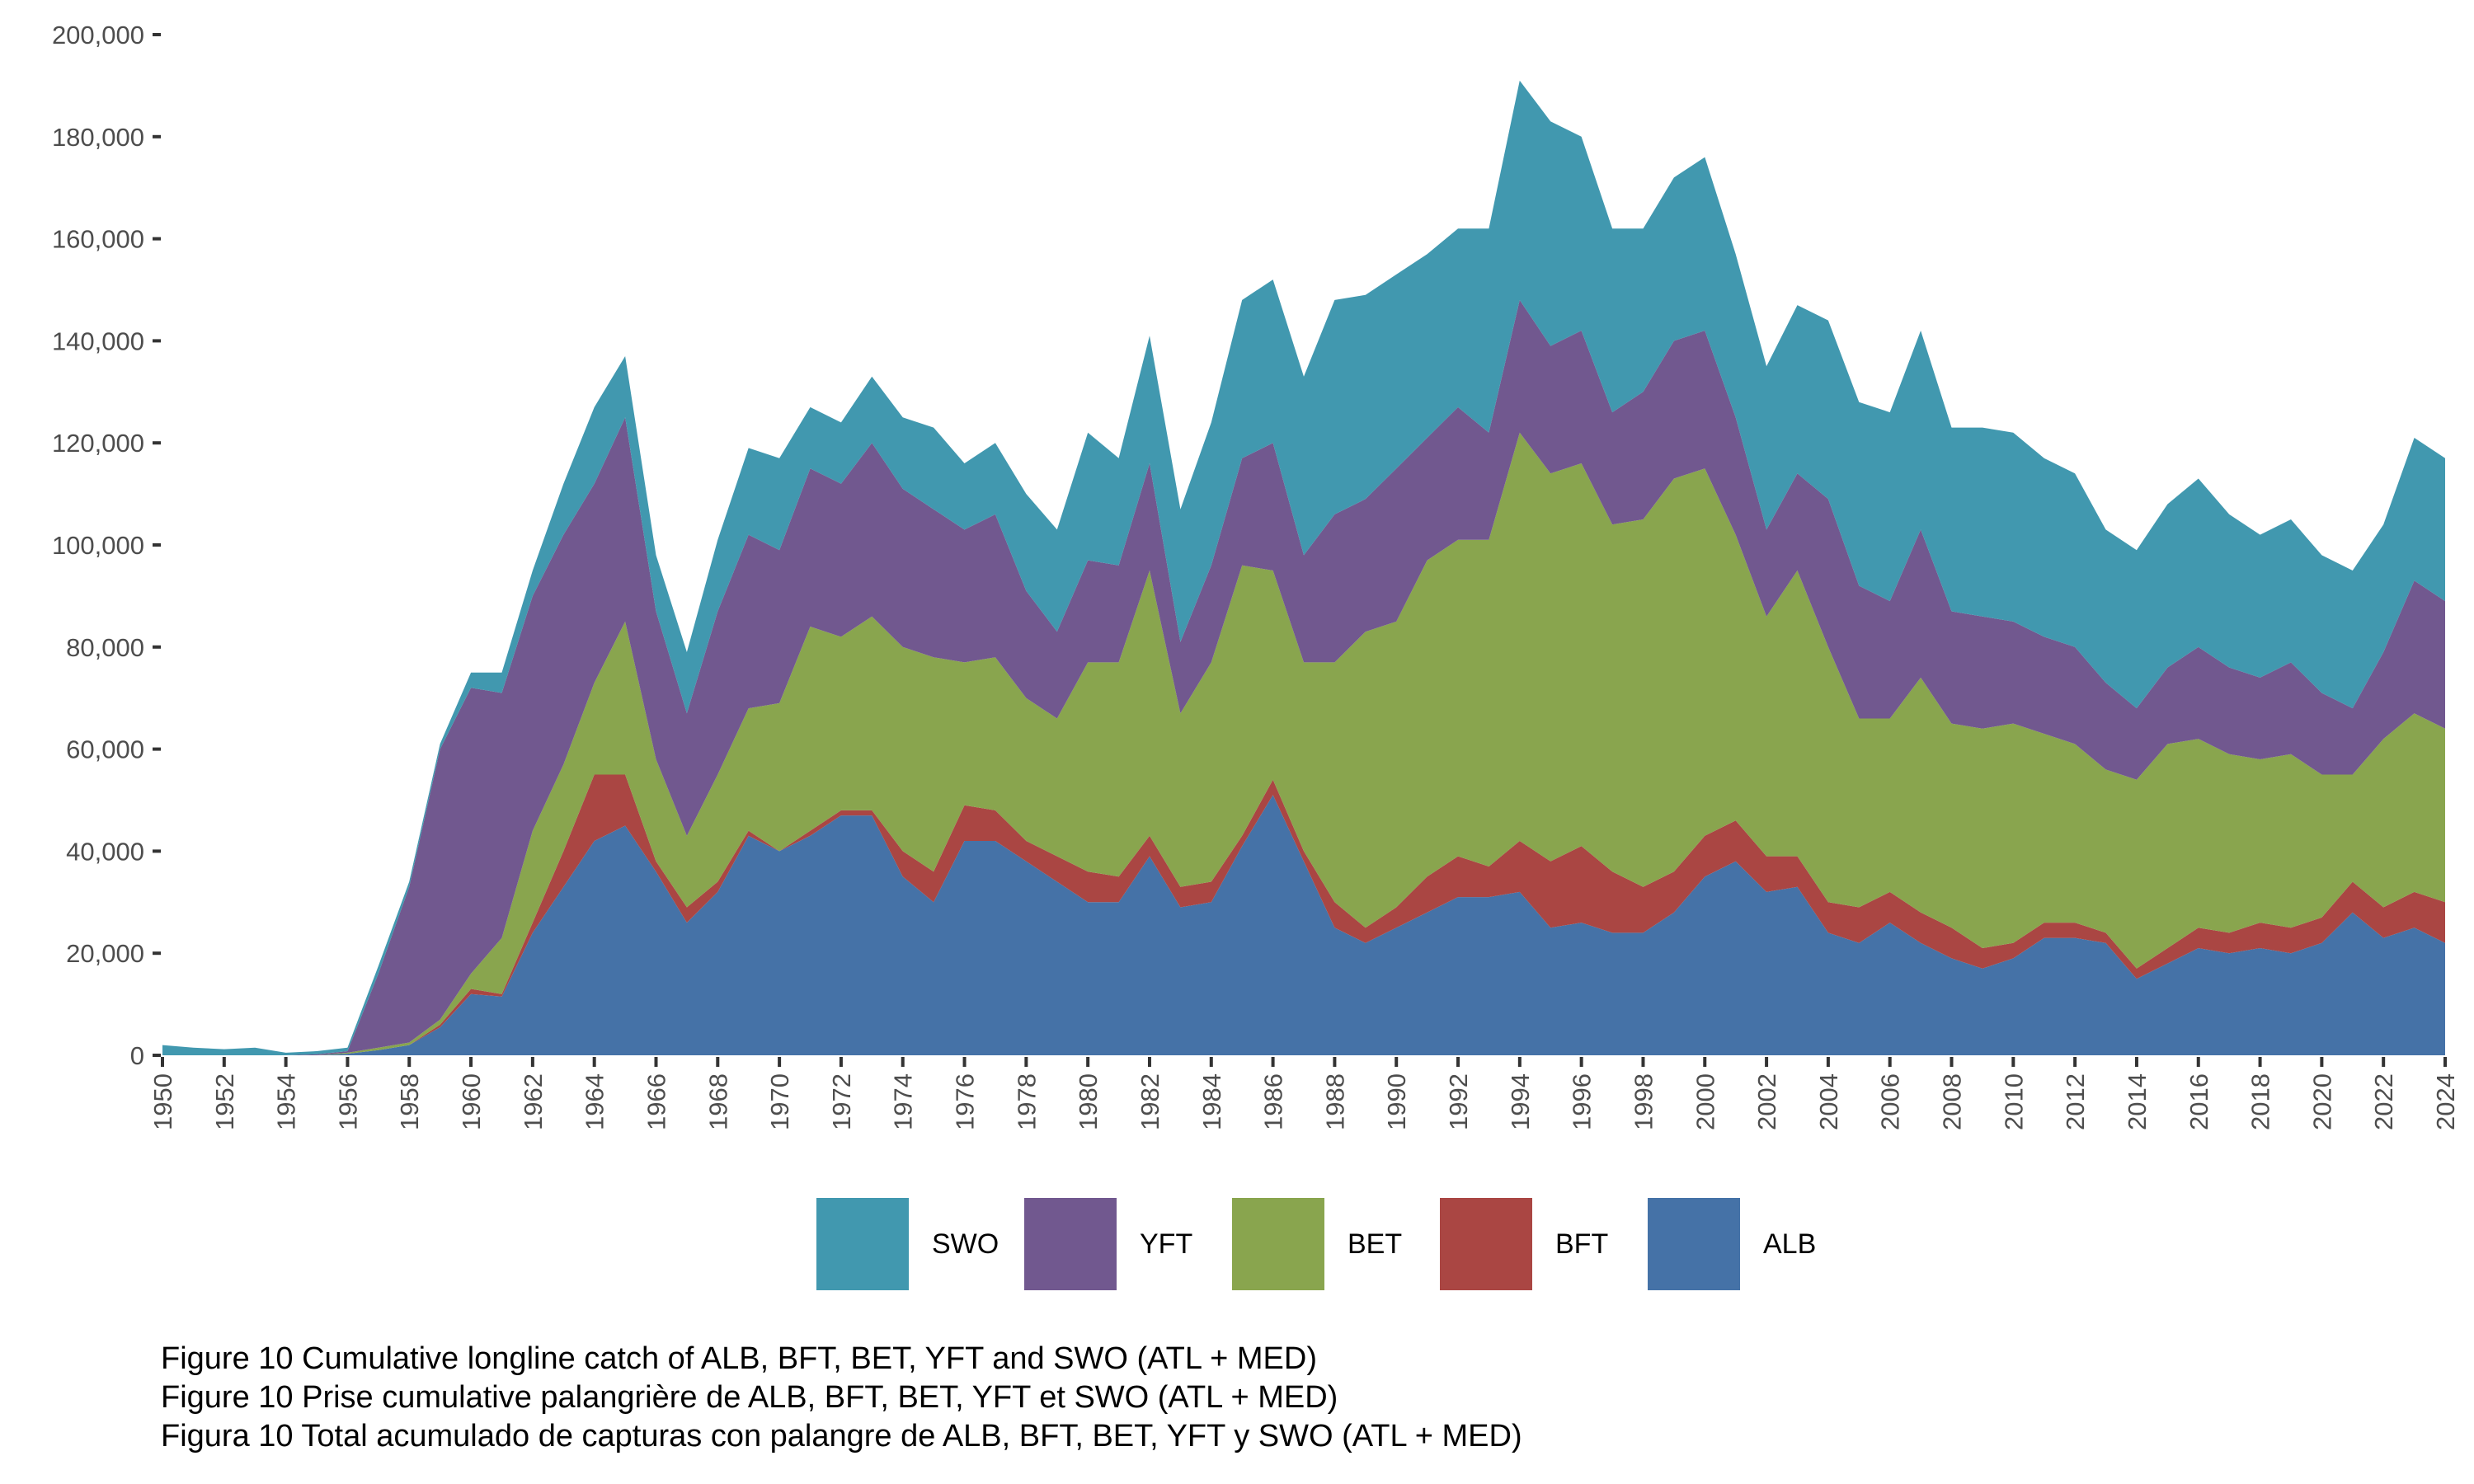  Describe the element at coordinates (965, 1244) in the screenshot. I see `legend-label-swo: SWO` at that location.